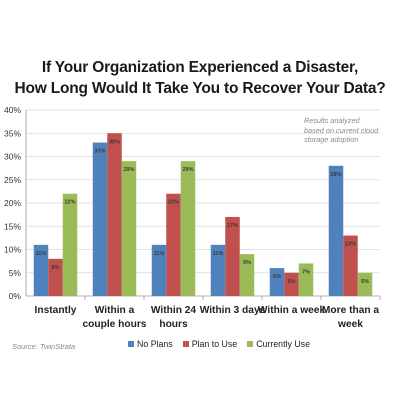  Describe the element at coordinates (56, 310) in the screenshot. I see `x-category-label: Instantly` at that location.